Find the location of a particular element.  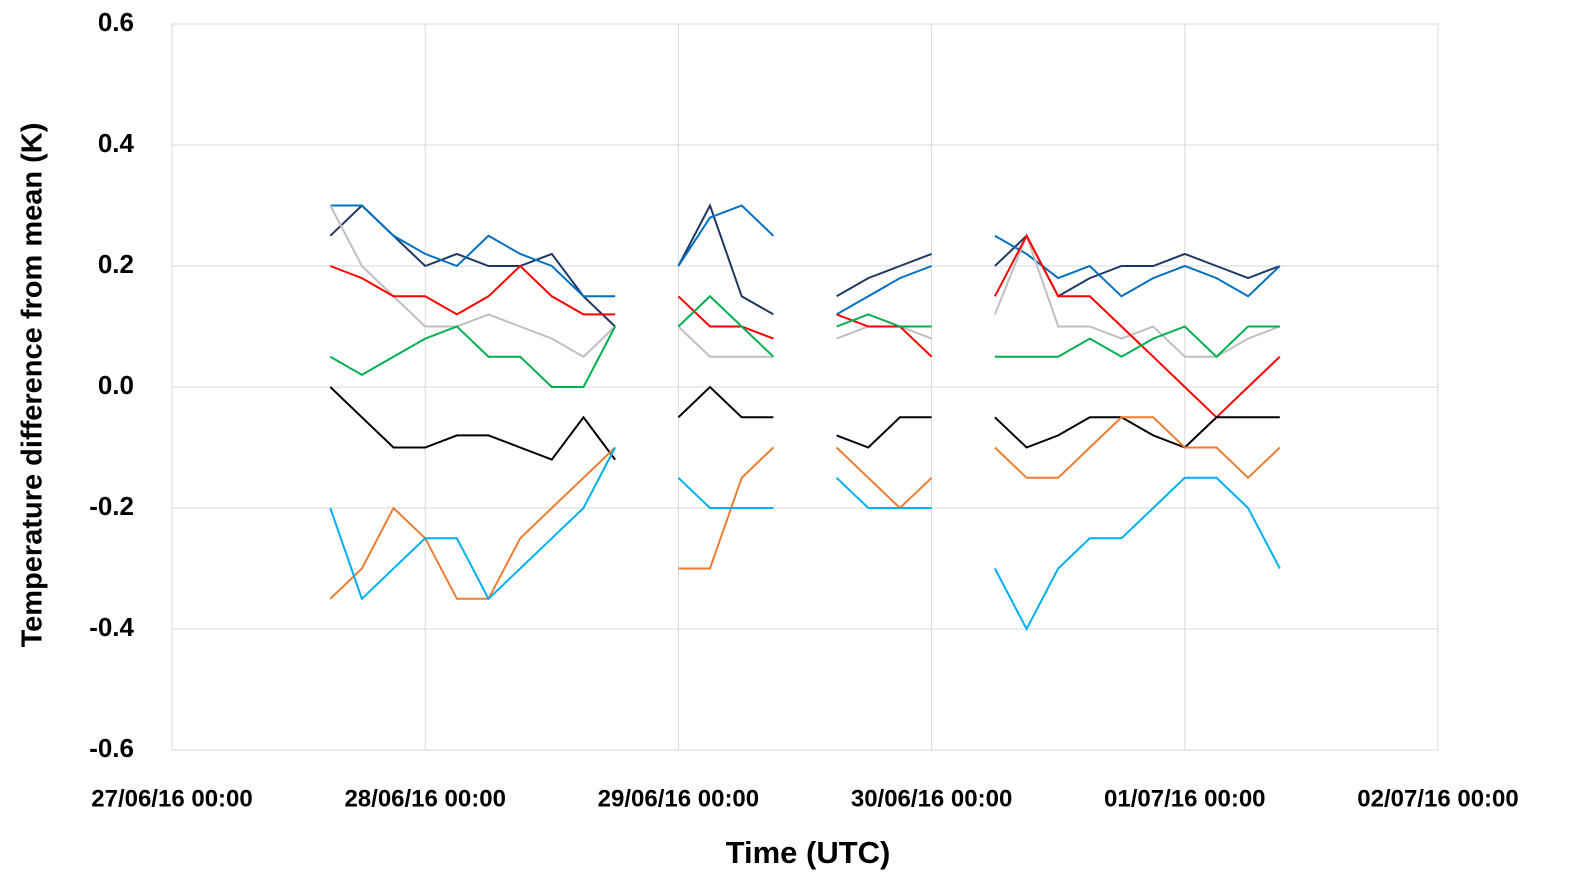

y-tick-label: 0.6 is located at coordinates (116, 22).